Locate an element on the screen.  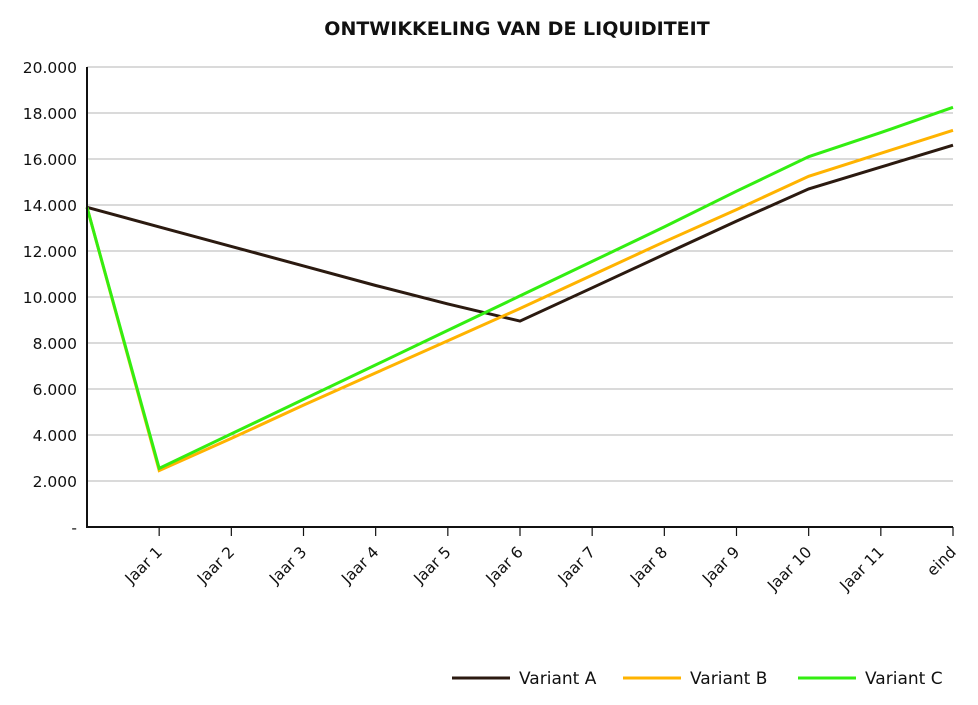
x-tick-label: Jaar 3 is located at coordinates (287, 565).